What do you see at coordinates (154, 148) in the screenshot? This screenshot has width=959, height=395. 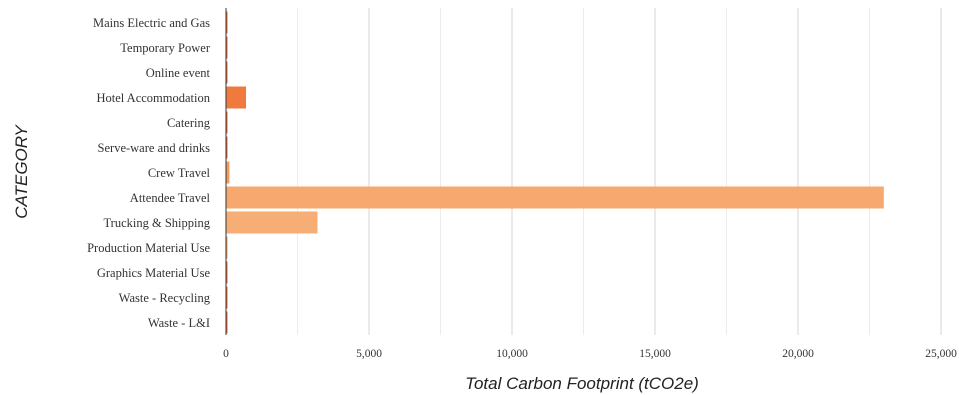 I see `category-label: Serve-ware and drinks` at bounding box center [154, 148].